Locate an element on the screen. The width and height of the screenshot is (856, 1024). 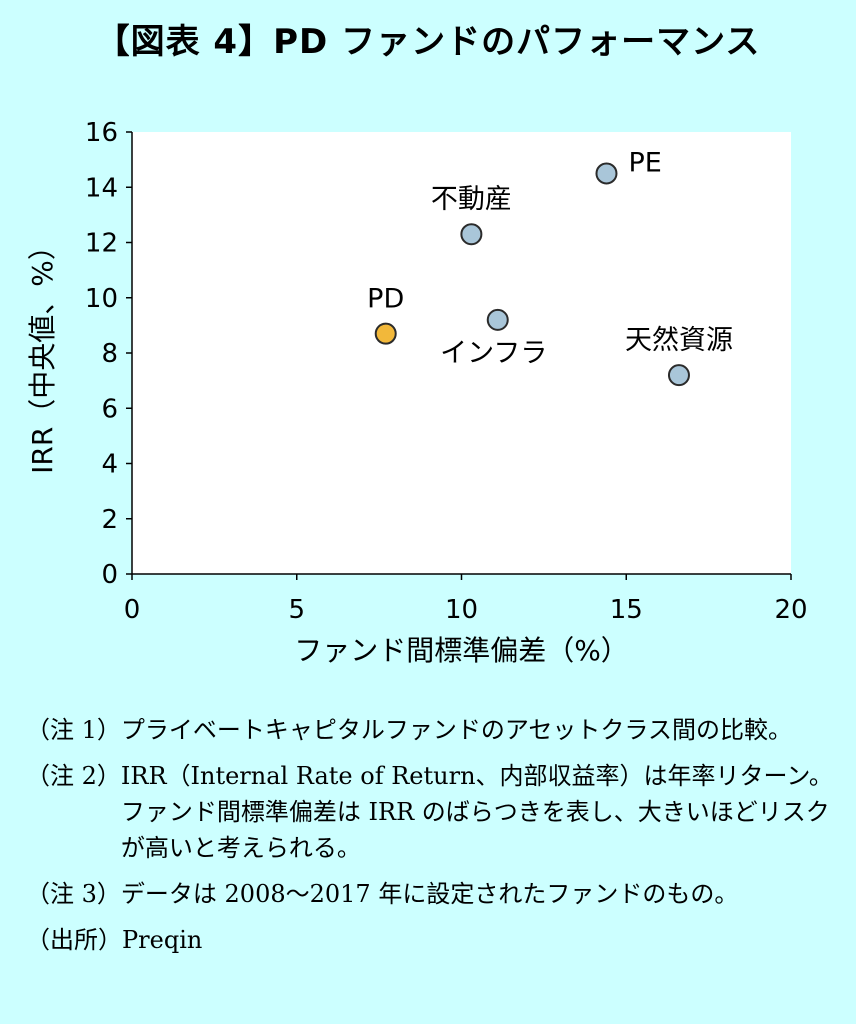
note-3-text: データは 2008～2017 年に設定されたファンドのもの。 is located at coordinates (429, 894).